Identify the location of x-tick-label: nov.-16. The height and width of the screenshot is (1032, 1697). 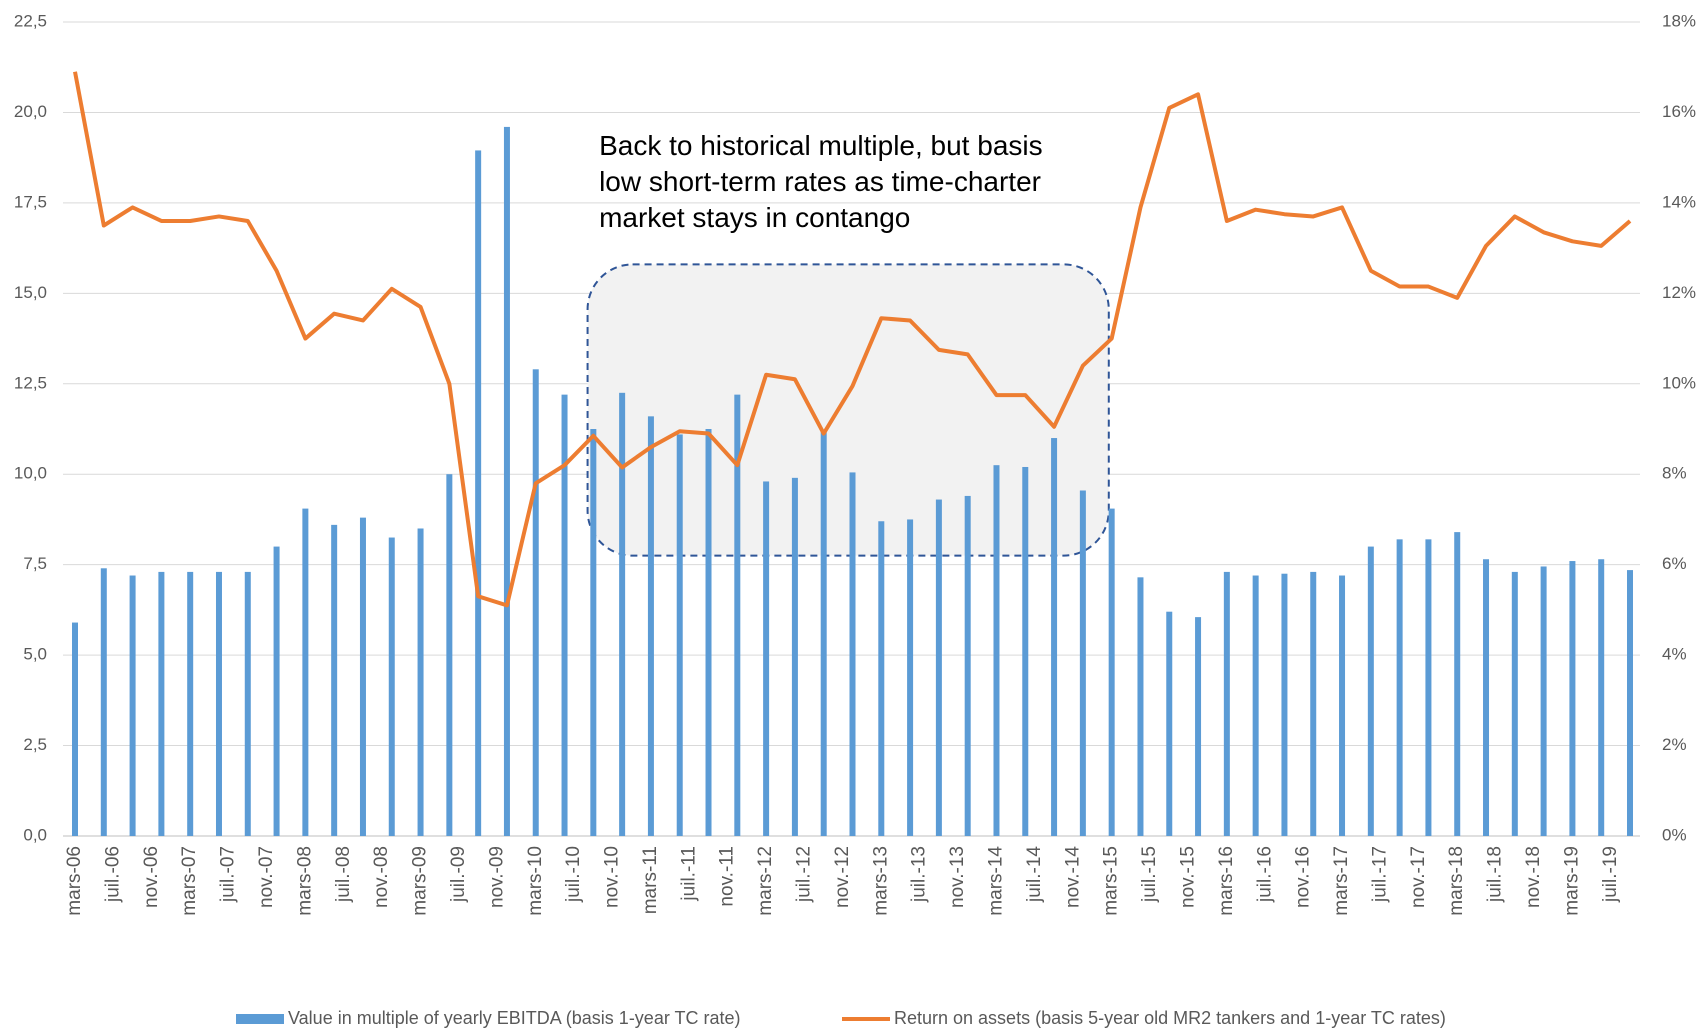
(1303, 877).